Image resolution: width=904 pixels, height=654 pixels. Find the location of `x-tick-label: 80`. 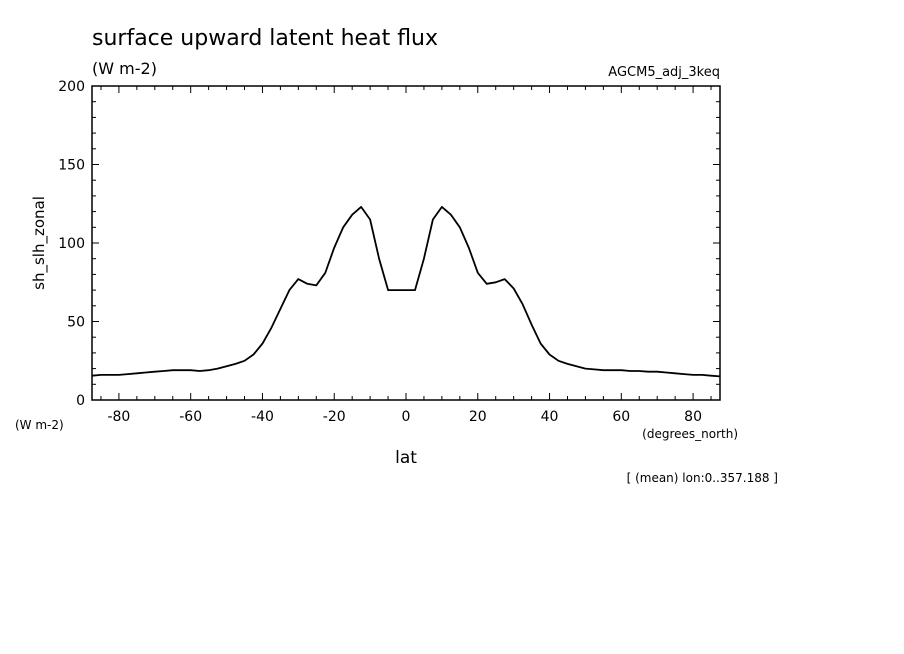

x-tick-label: 80 is located at coordinates (693, 417).